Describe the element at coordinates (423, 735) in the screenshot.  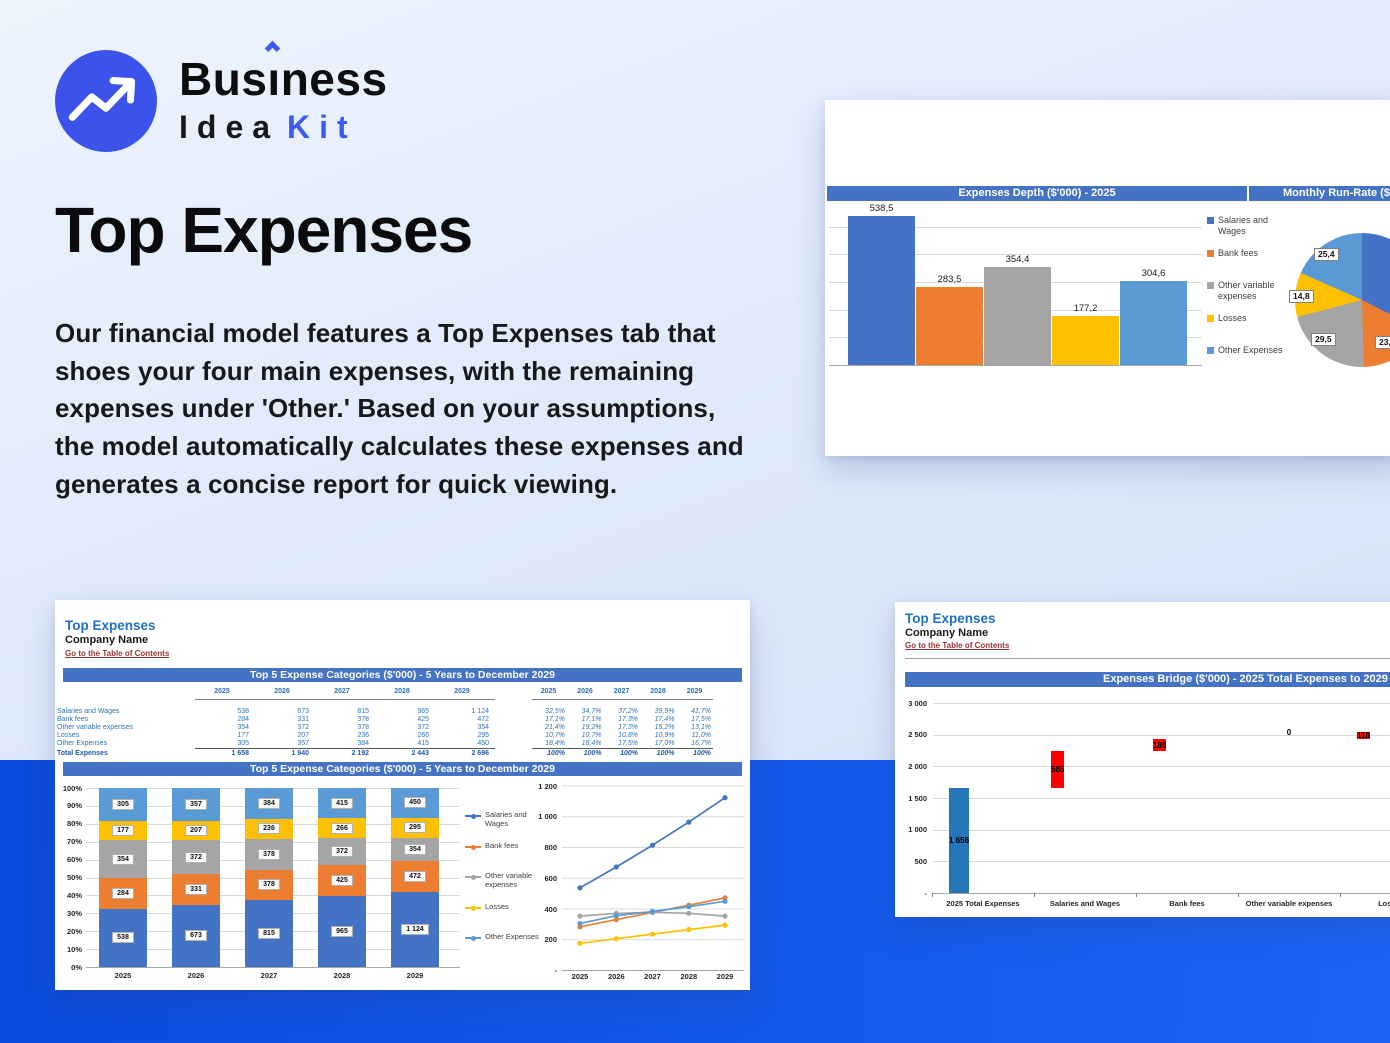
I see `cell-value: 266` at that location.